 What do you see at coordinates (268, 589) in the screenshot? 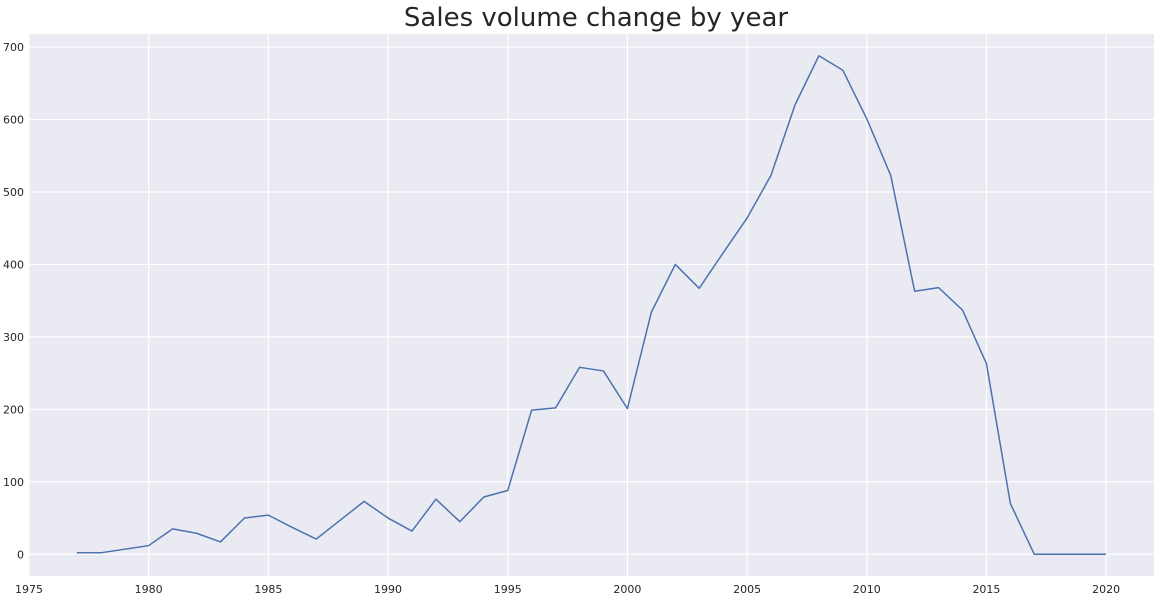
I see `x-tick-label: 1985` at bounding box center [268, 589].